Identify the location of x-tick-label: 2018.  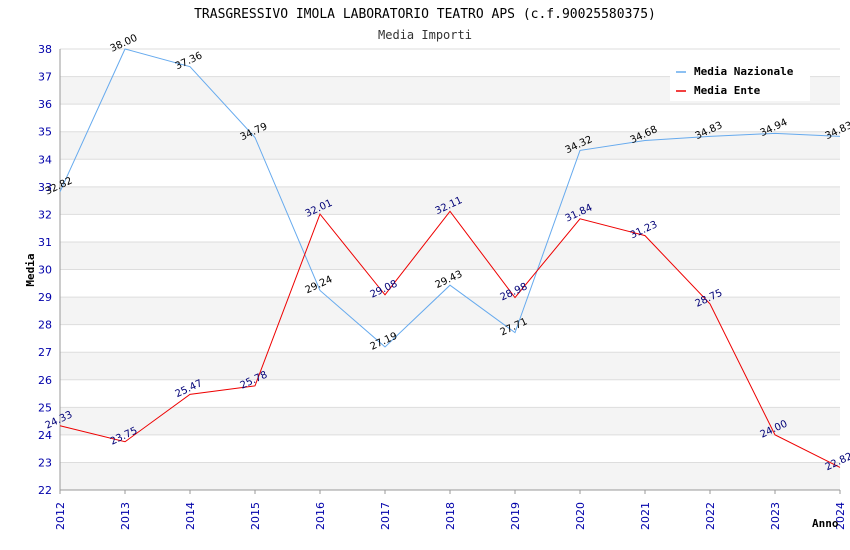
(450, 516).